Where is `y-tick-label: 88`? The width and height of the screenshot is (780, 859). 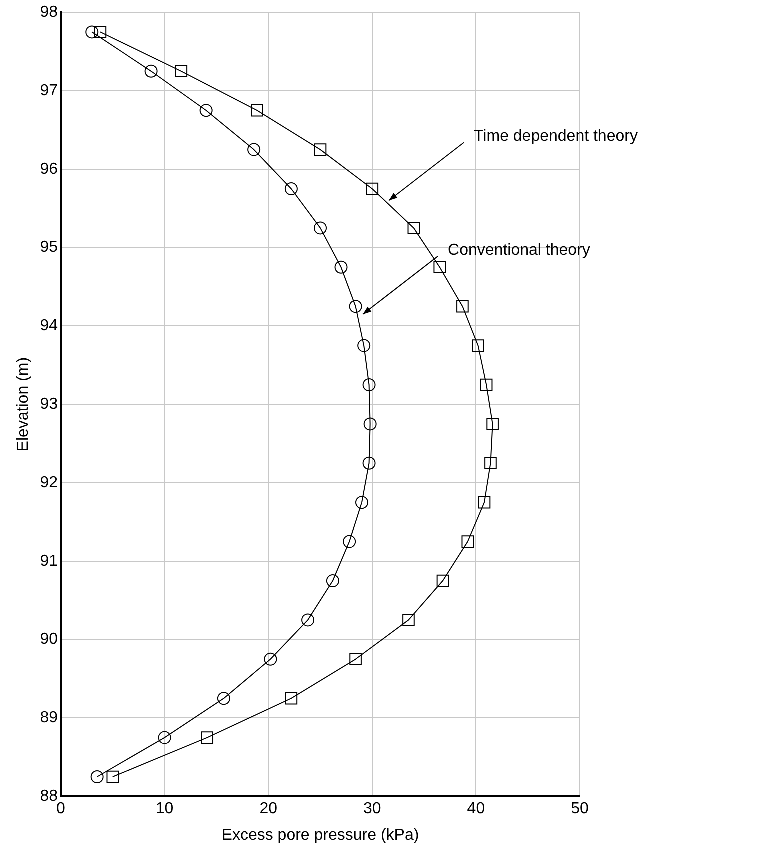
y-tick-label: 88 is located at coordinates (49, 797).